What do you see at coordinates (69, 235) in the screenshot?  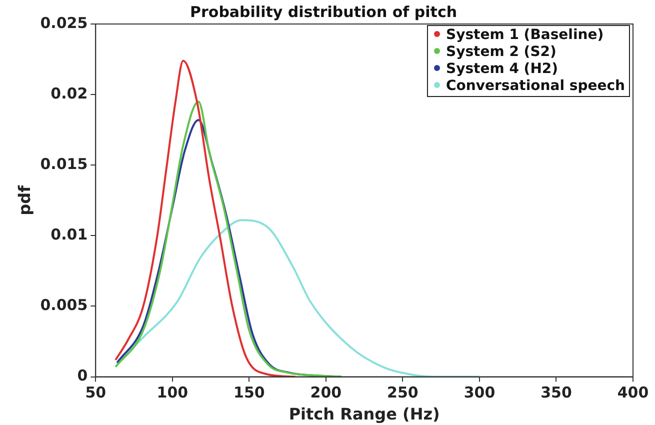 I see `y-tick-label: 0.01` at bounding box center [69, 235].